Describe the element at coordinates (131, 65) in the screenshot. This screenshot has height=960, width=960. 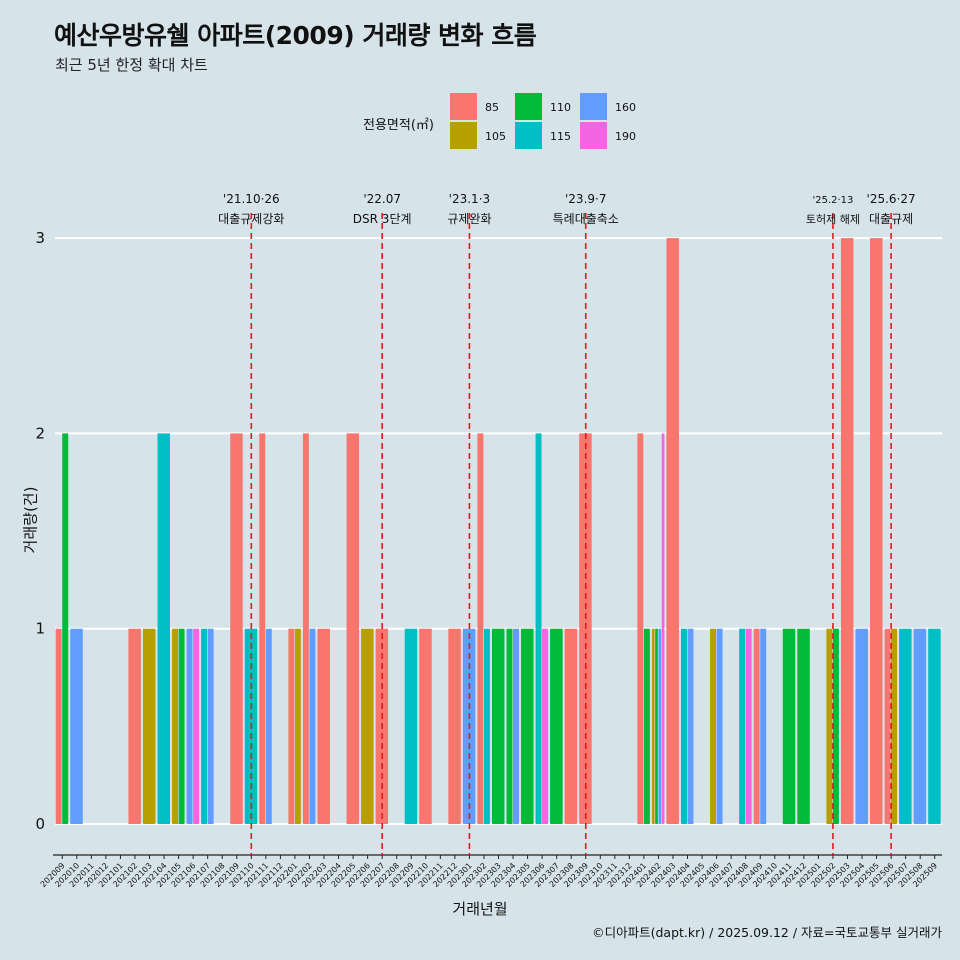
I see `chart-subtitle: 최근 5년 한정 확대 차트` at that location.